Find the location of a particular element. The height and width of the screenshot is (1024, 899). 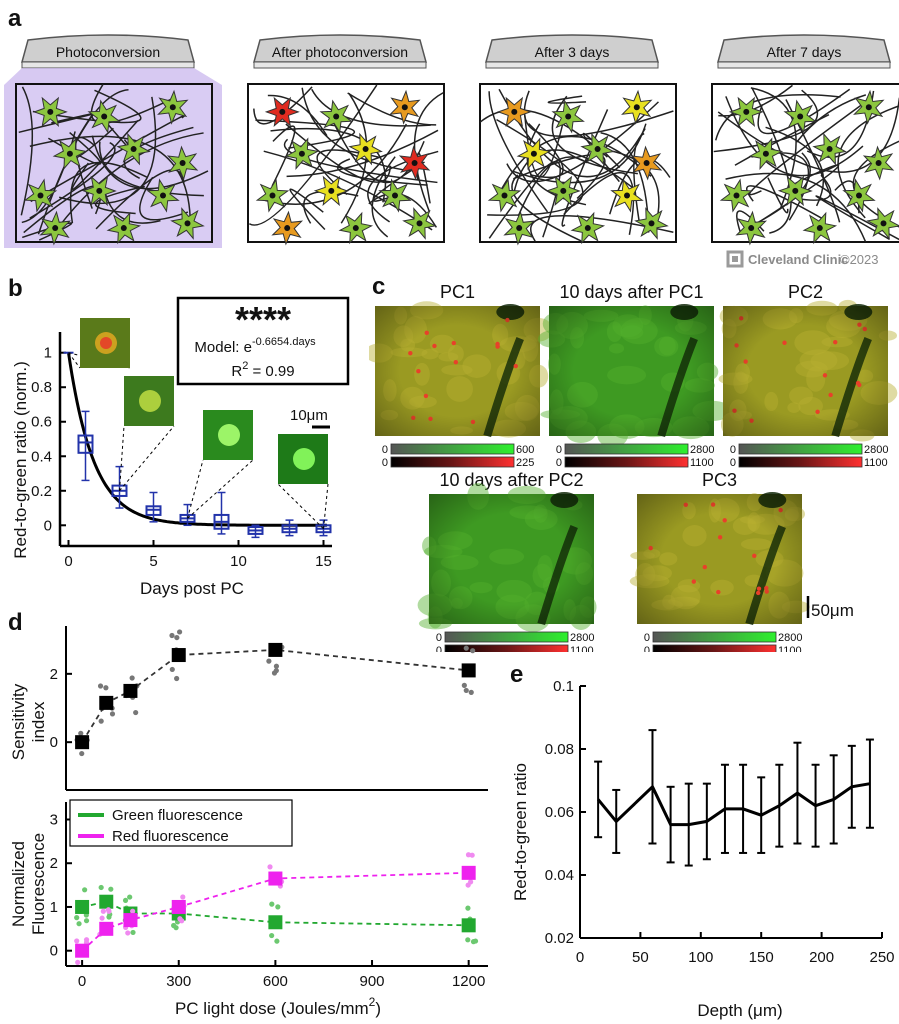

x-tick-label: 300 is located at coordinates (178, 981).